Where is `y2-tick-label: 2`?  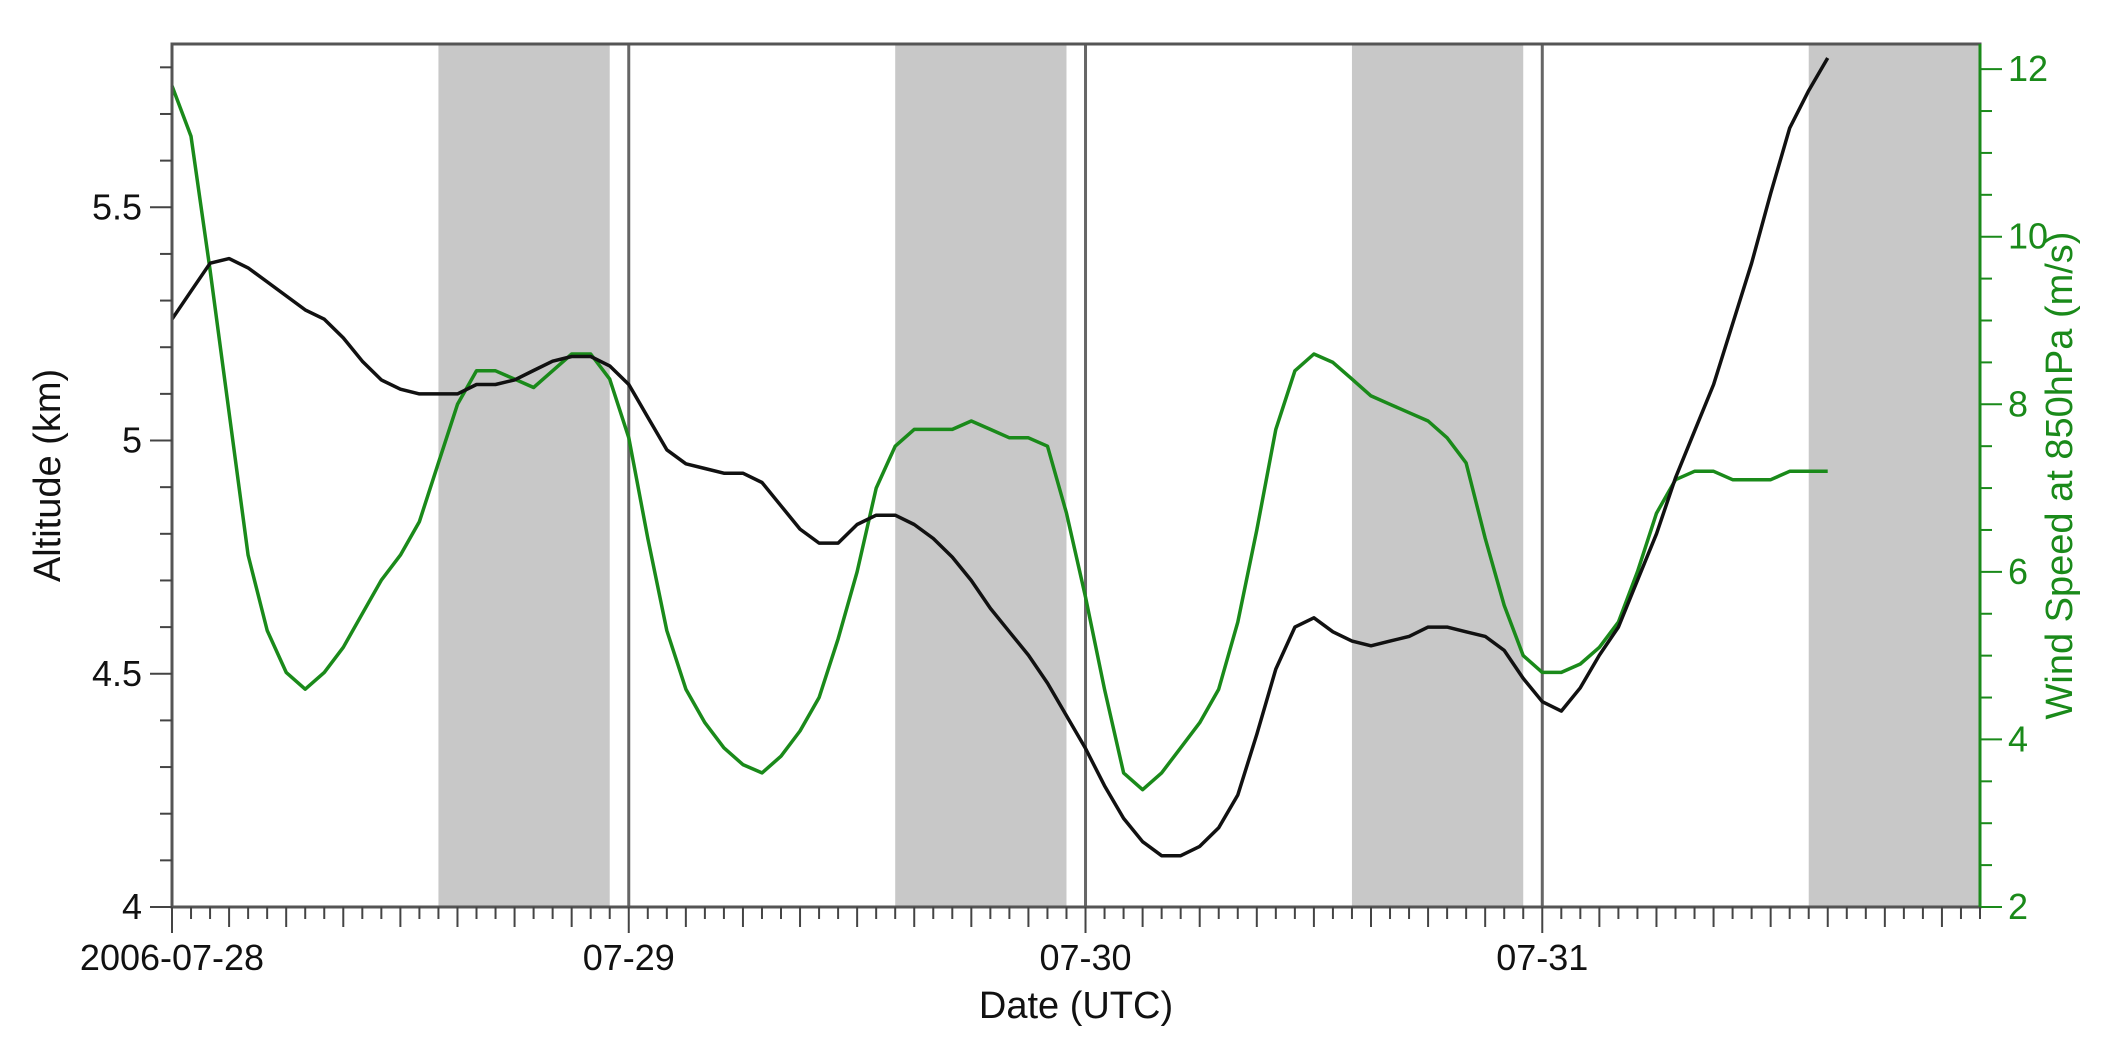 y2-tick-label: 2 is located at coordinates (2018, 906).